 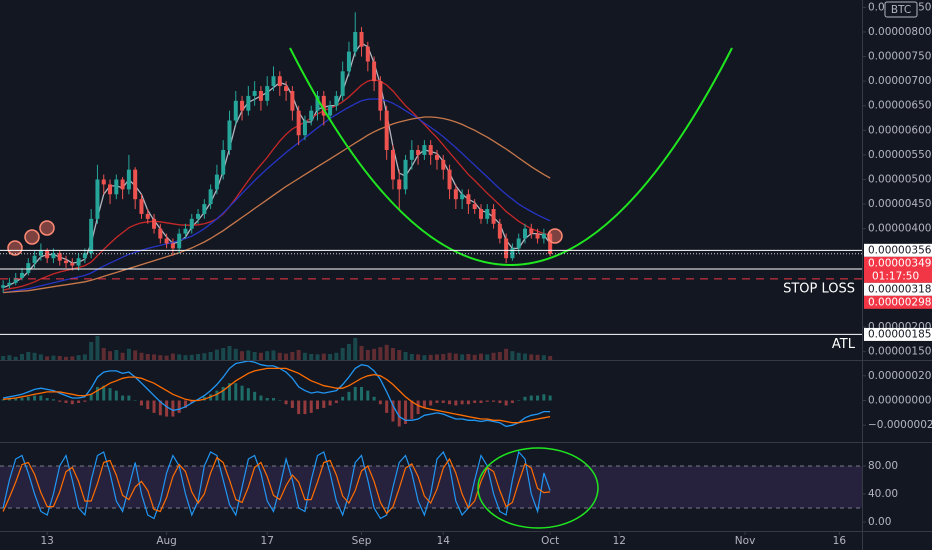 What do you see at coordinates (840, 541) in the screenshot?
I see `x-tick-label: 16` at bounding box center [840, 541].